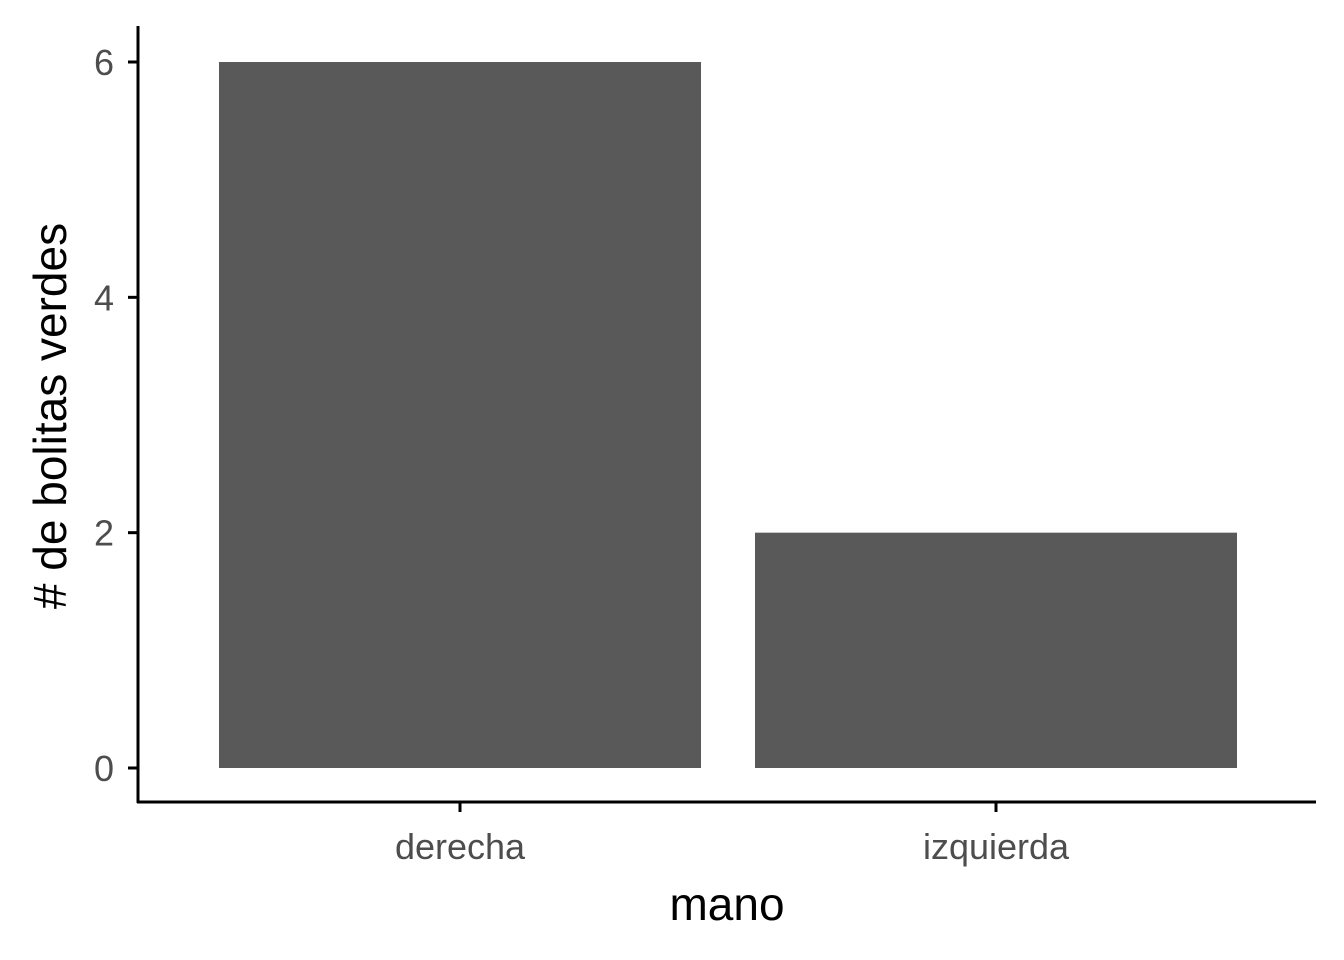 Image resolution: width=1344 pixels, height=960 pixels. Describe the element at coordinates (460, 846) in the screenshot. I see `x-tick-label-derecha: derecha` at that location.